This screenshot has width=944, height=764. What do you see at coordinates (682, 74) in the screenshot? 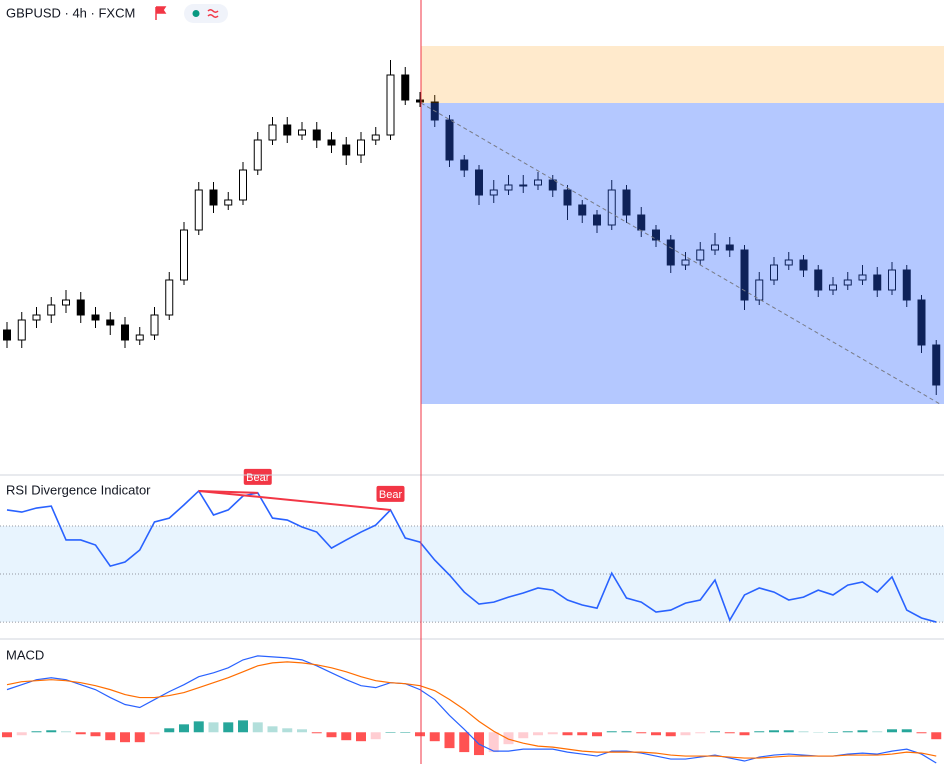
I see `stop-zone` at bounding box center [682, 74].